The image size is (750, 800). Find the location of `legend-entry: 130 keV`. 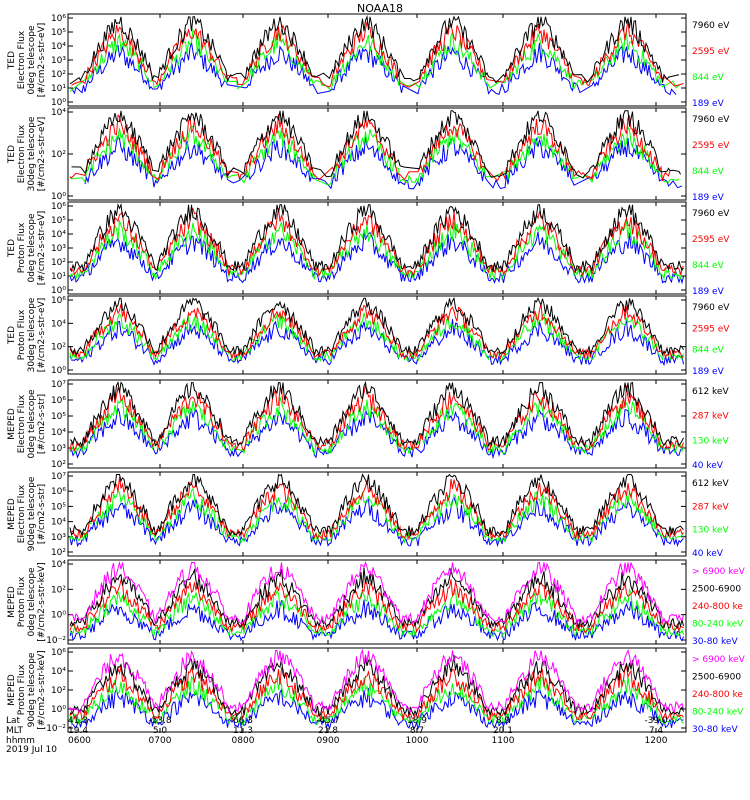

legend-entry: 130 keV is located at coordinates (710, 531).